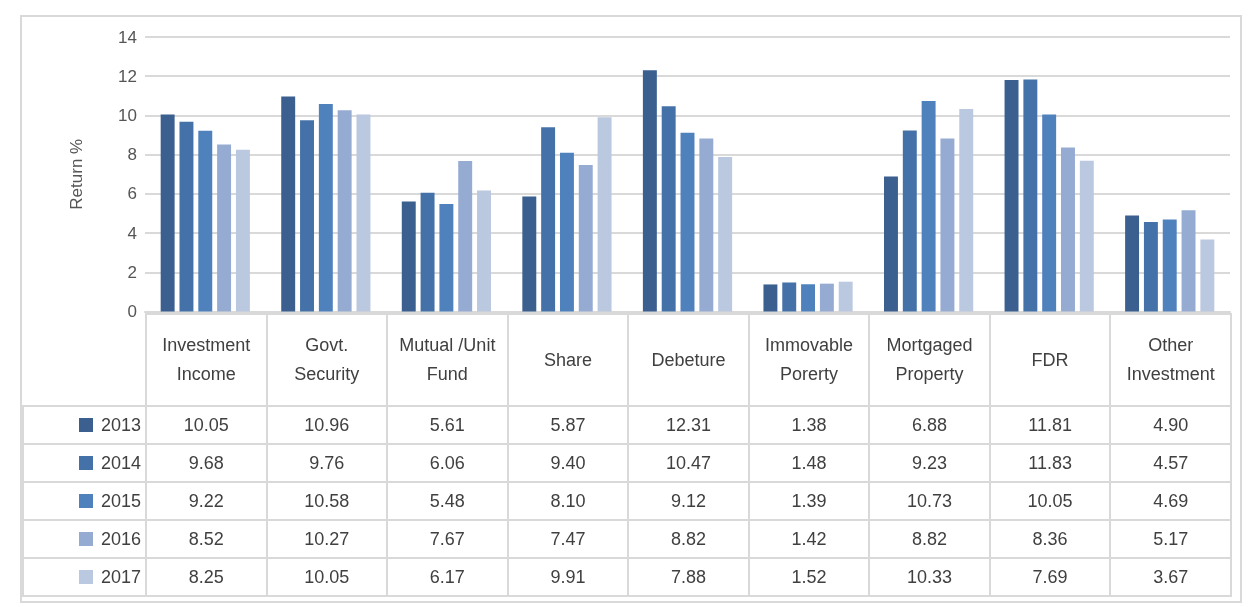 Image resolution: width=1250 pixels, height=607 pixels. I want to click on data-label: 10.58, so click(327, 501).